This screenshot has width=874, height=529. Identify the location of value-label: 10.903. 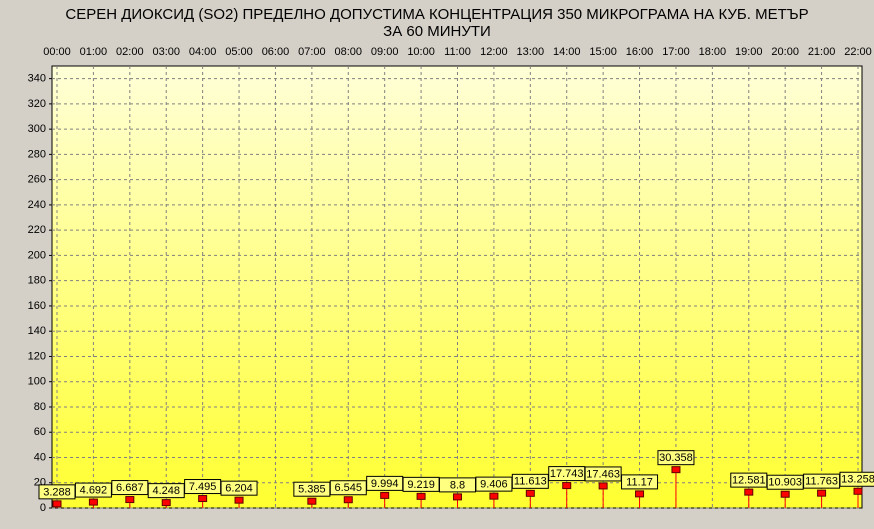
(785, 483).